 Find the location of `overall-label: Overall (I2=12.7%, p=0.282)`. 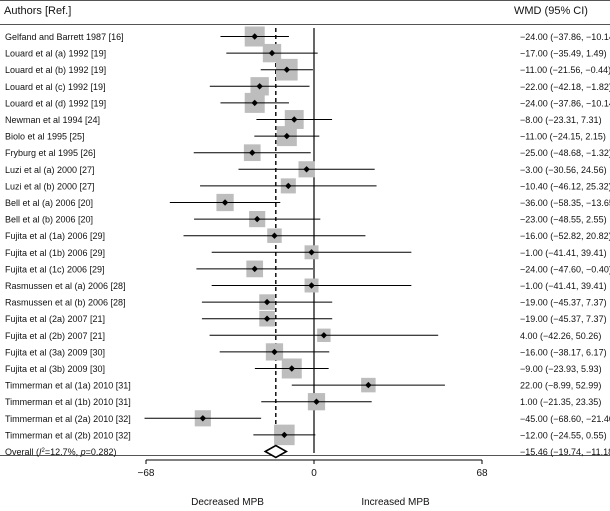

overall-label: Overall (I2=12.7%, p=0.282) is located at coordinates (60, 452).